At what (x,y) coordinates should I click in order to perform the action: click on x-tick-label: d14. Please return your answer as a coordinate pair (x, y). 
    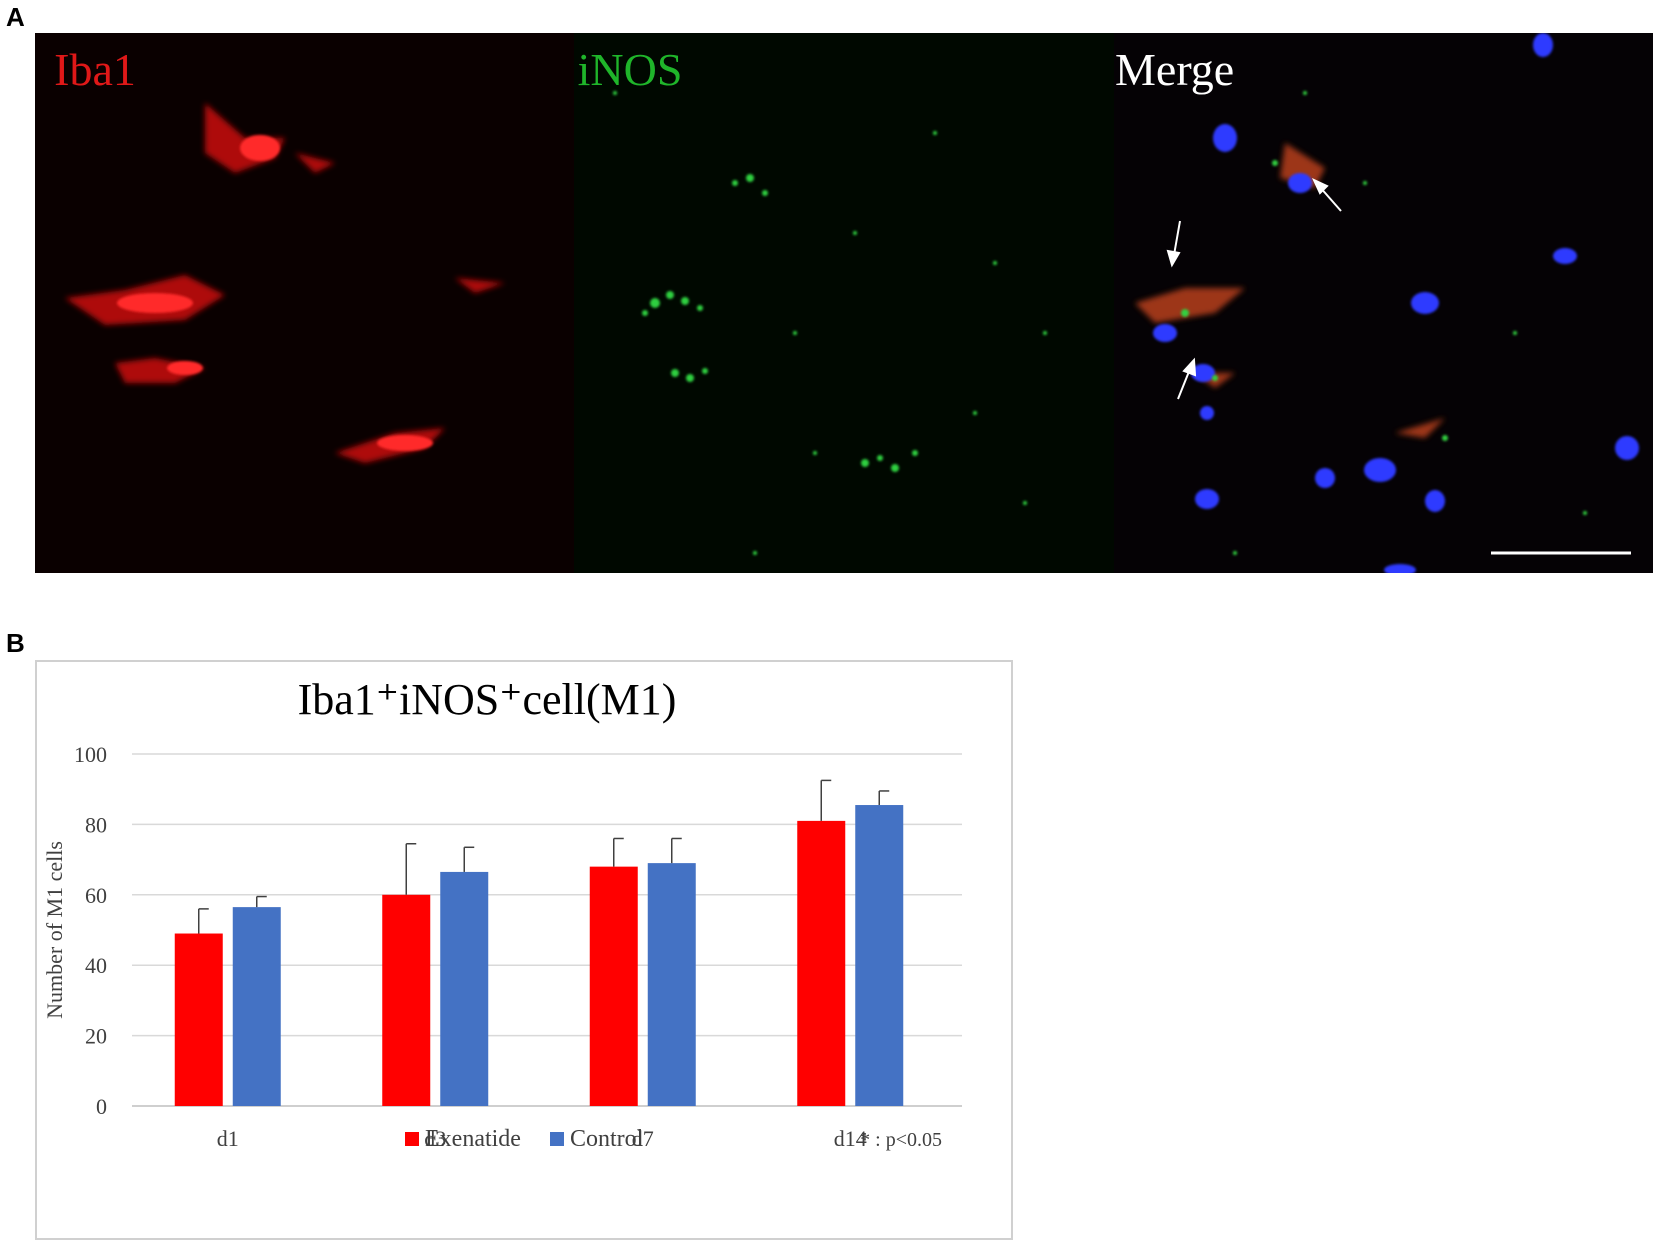
    Looking at the image, I should click on (850, 1138).